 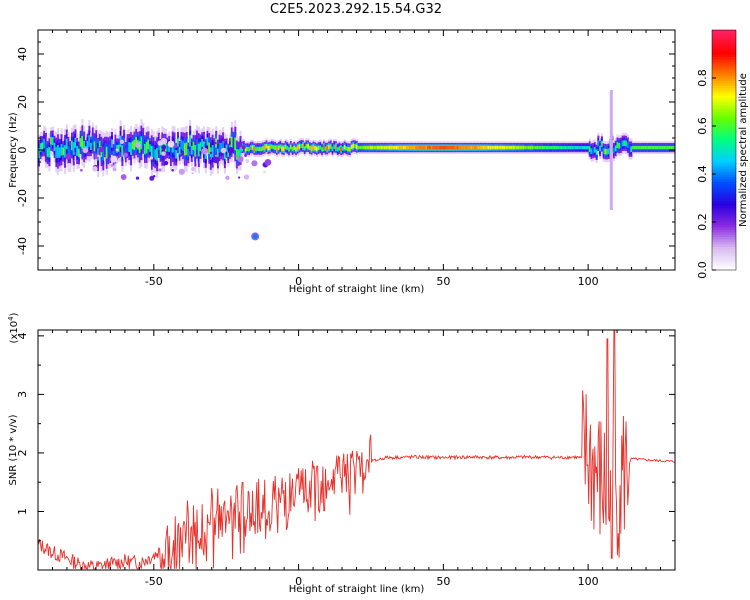 What do you see at coordinates (298, 581) in the screenshot?
I see `x-tick-label: 0` at bounding box center [298, 581].